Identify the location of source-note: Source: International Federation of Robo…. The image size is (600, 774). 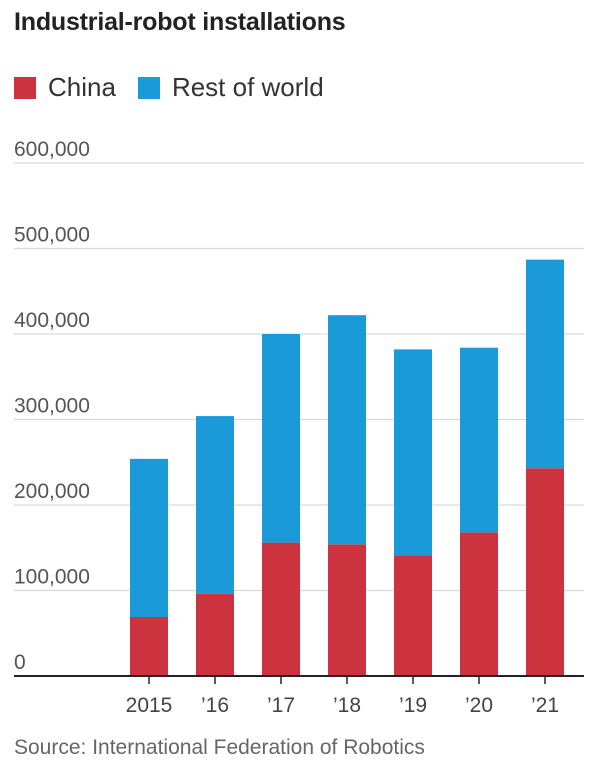
(219, 747).